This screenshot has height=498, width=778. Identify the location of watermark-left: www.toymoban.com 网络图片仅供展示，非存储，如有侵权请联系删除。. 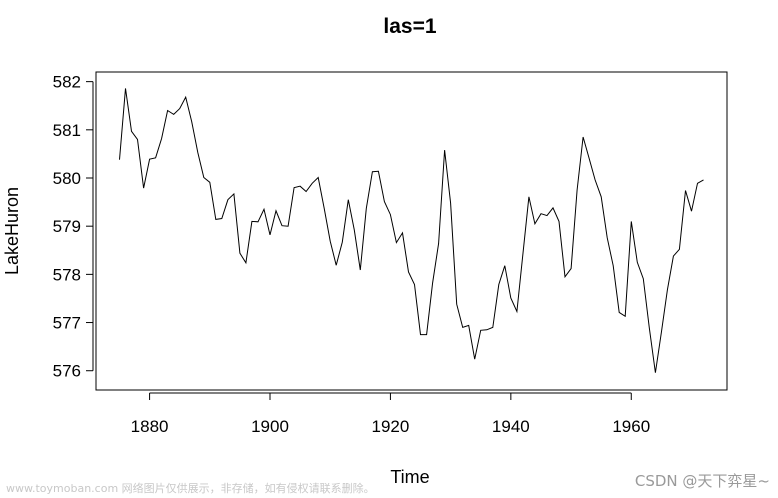
(190, 488).